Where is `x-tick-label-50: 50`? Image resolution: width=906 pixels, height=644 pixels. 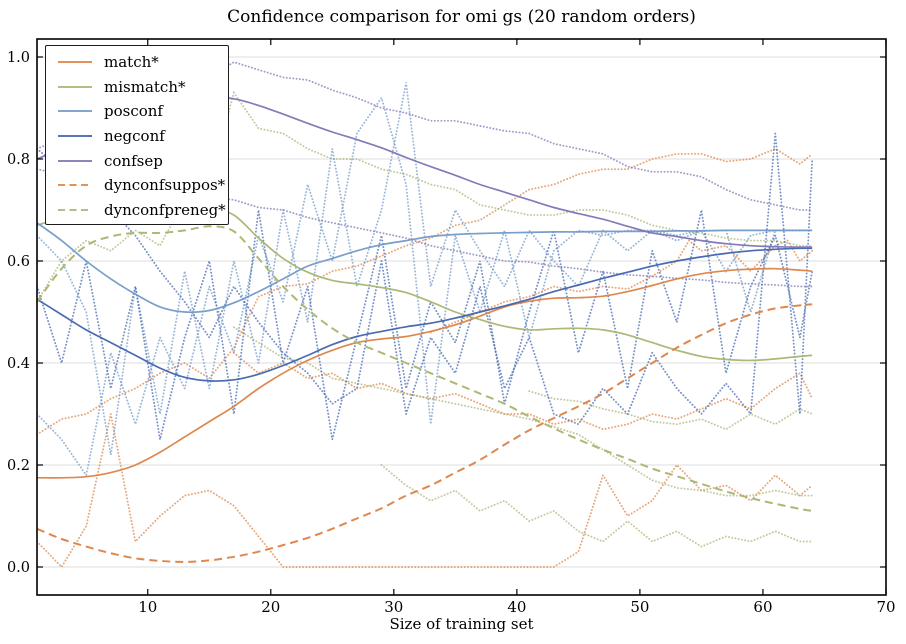
x-tick-label-50: 50 is located at coordinates (639, 607).